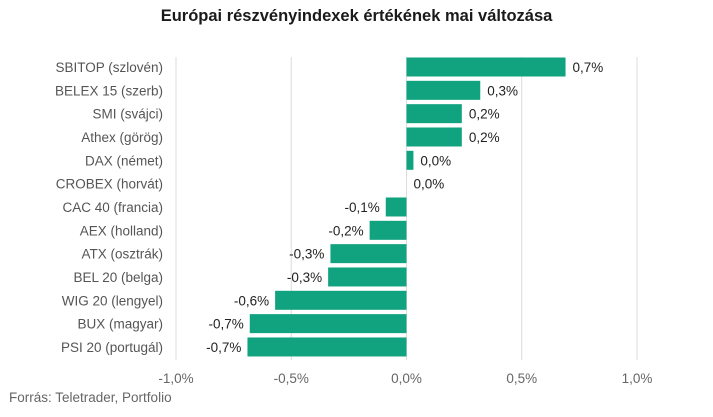 The width and height of the screenshot is (713, 417). What do you see at coordinates (109, 90) in the screenshot?
I see `category-label: BELEX 15 (szerb)` at bounding box center [109, 90].